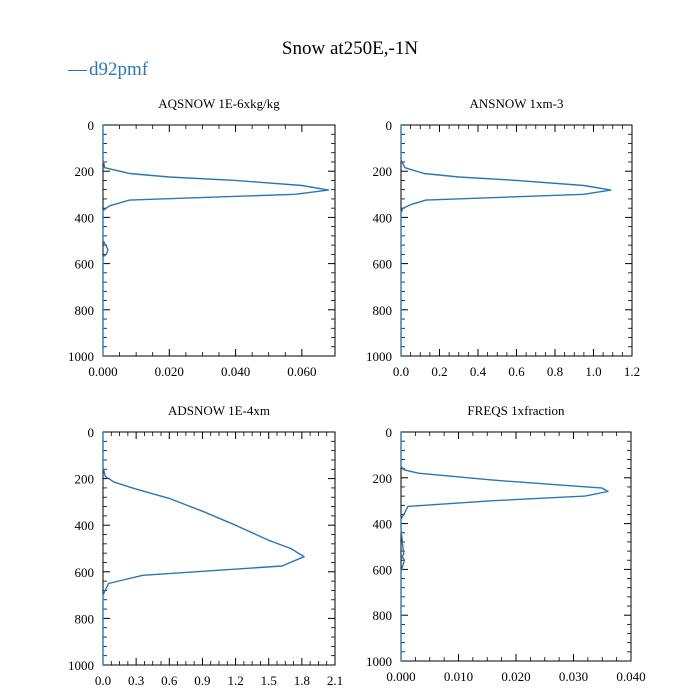 Image resolution: width=700 pixels, height=700 pixels. Describe the element at coordinates (439, 371) in the screenshot. I see `x-tick-label: 0.2` at that location.